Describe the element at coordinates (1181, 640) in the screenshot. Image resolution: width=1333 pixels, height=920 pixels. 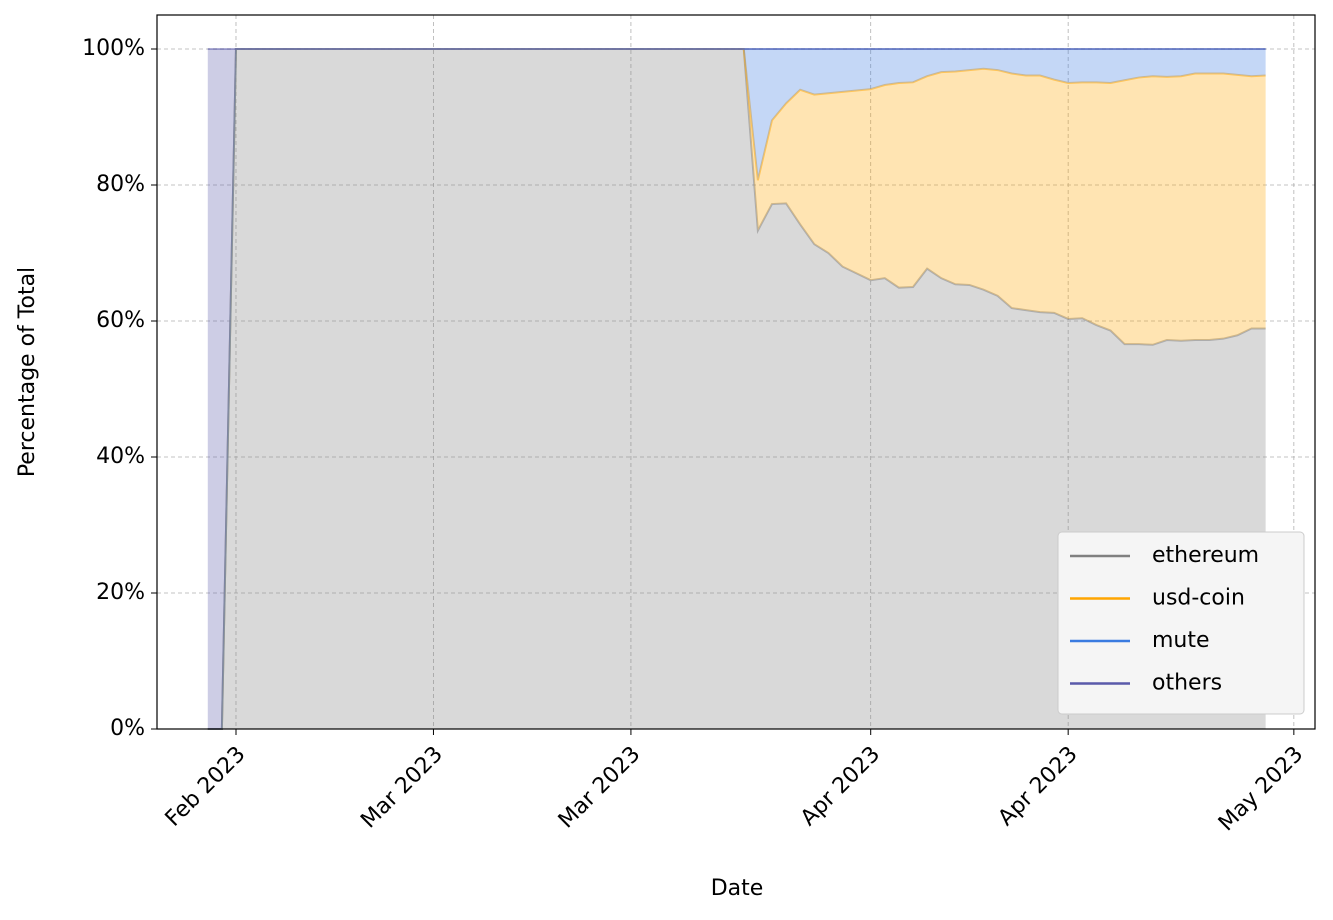
I see `legend-label: mute` at that location.